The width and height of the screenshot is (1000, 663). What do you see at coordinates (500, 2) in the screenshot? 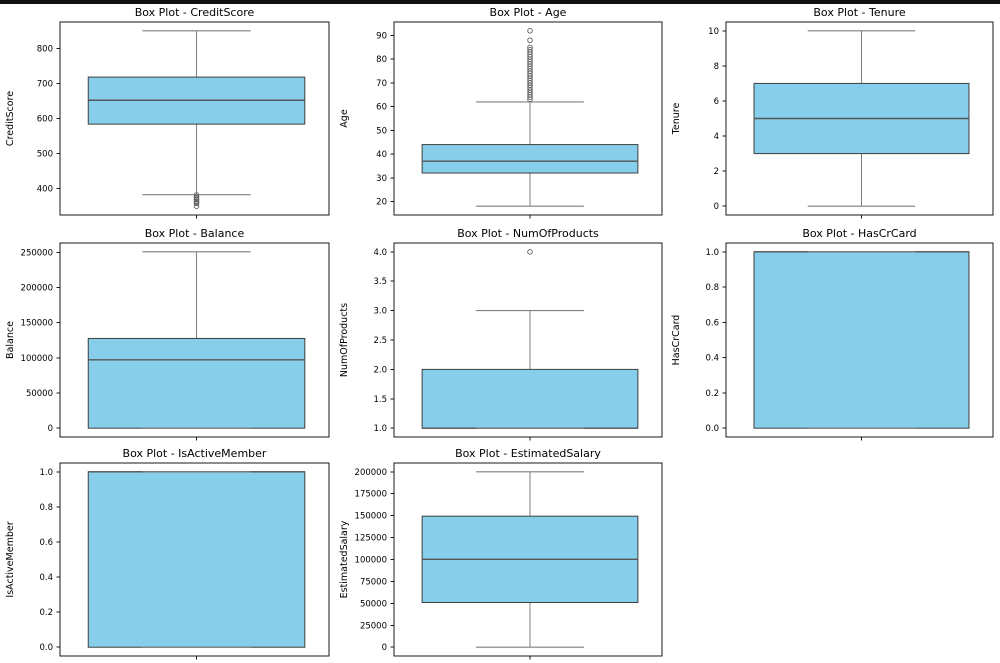
I see `window-top-border` at bounding box center [500, 2].